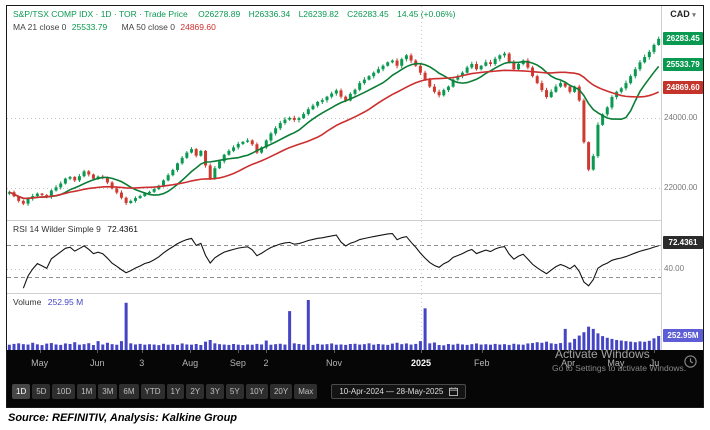 This screenshot has height=430, width=710. What do you see at coordinates (64, 391) in the screenshot?
I see `period-button-10d: 10D` at bounding box center [64, 391].